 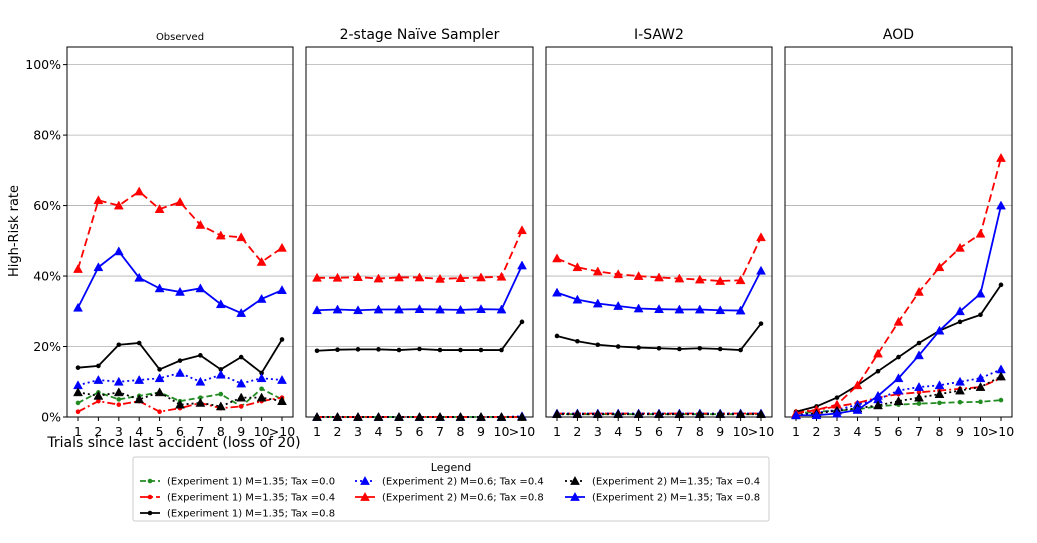 I want to click on legend-label: (Experiment 2) M=0.6; Tax =0.8, so click(x=463, y=498).